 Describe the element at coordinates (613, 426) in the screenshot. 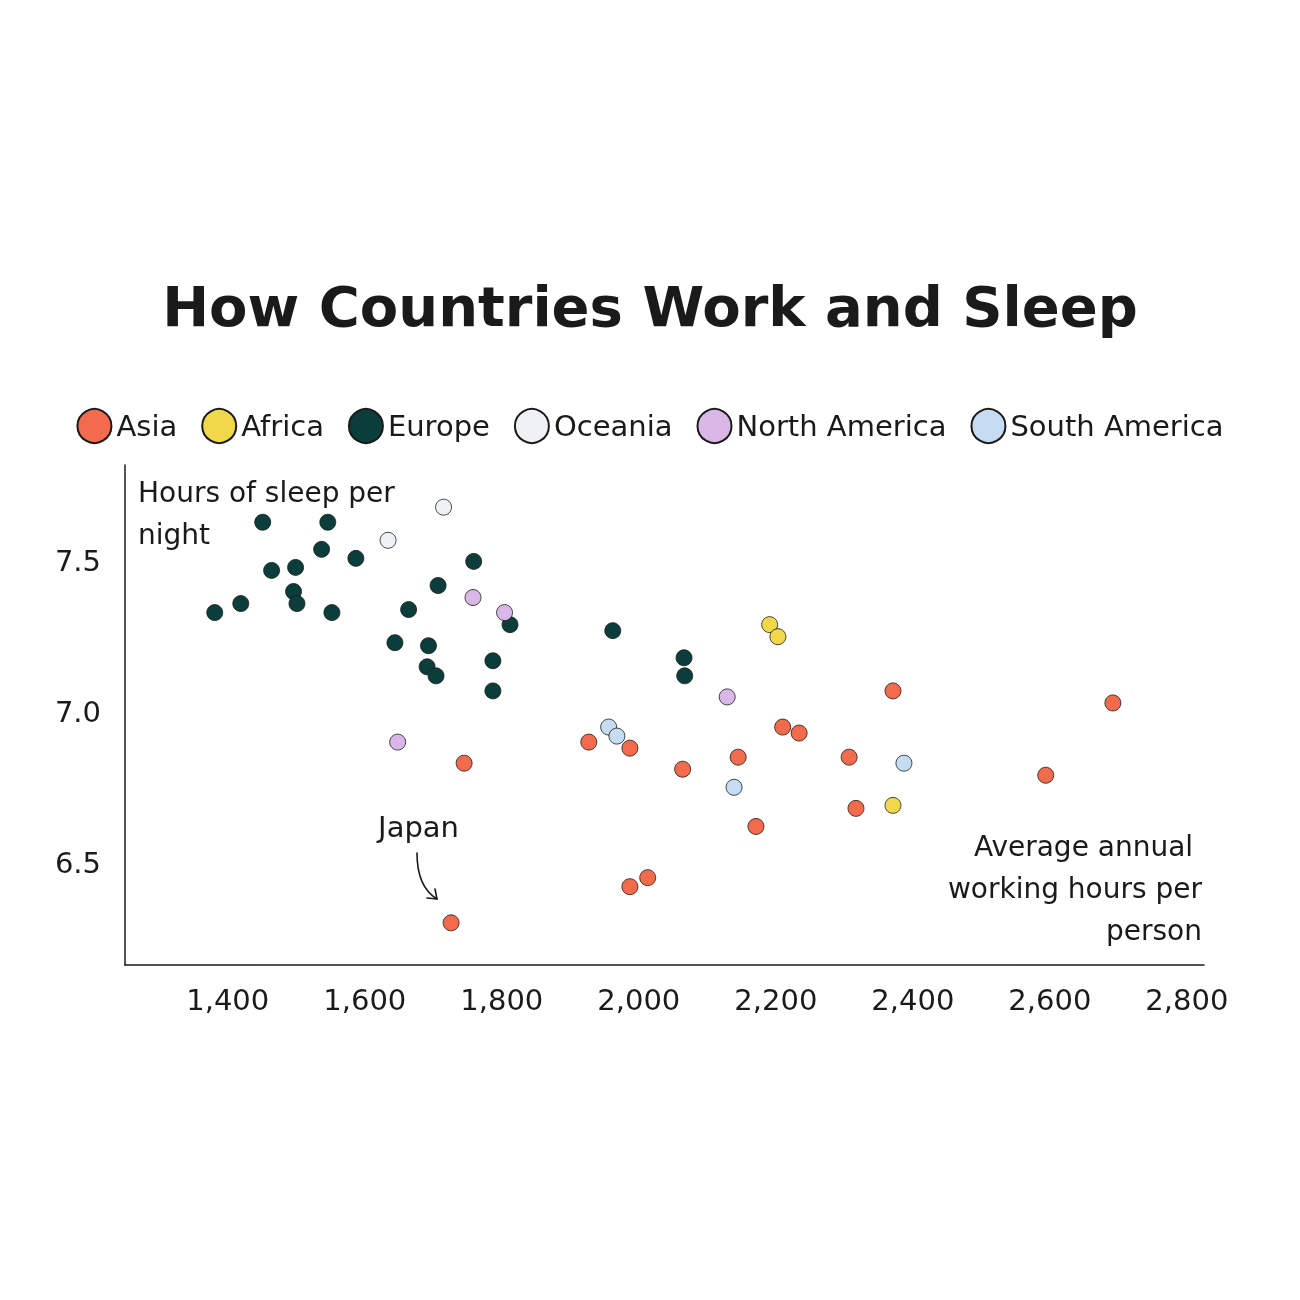

I see `legend-label: Oceania` at that location.